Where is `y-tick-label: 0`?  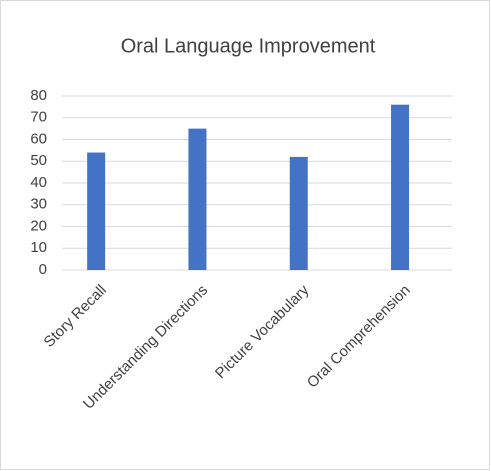
y-tick-label: 0 is located at coordinates (43, 269).